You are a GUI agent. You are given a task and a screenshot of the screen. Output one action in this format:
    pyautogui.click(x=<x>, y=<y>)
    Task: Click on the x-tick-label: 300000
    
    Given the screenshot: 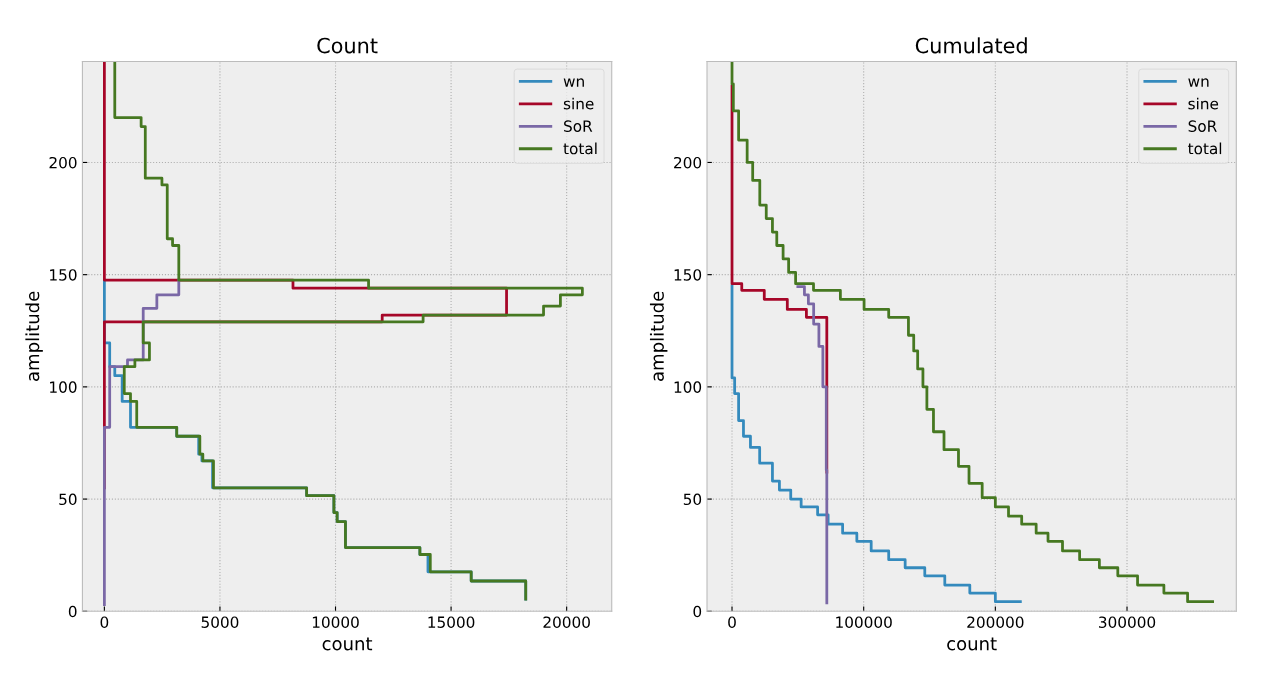 What is the action you would take?
    pyautogui.click(x=1127, y=622)
    